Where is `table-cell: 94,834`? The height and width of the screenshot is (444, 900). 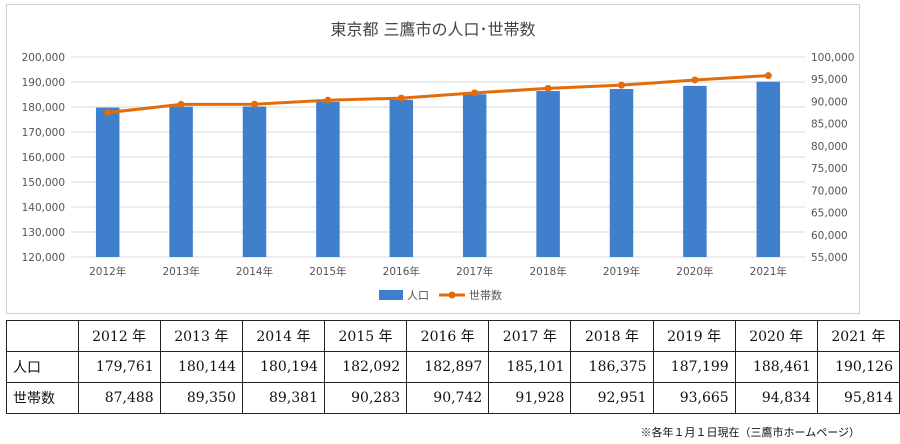 table-cell: 94,834 is located at coordinates (776, 398).